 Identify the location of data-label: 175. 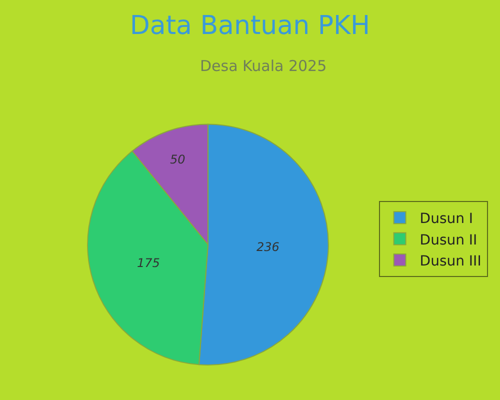
(148, 263).